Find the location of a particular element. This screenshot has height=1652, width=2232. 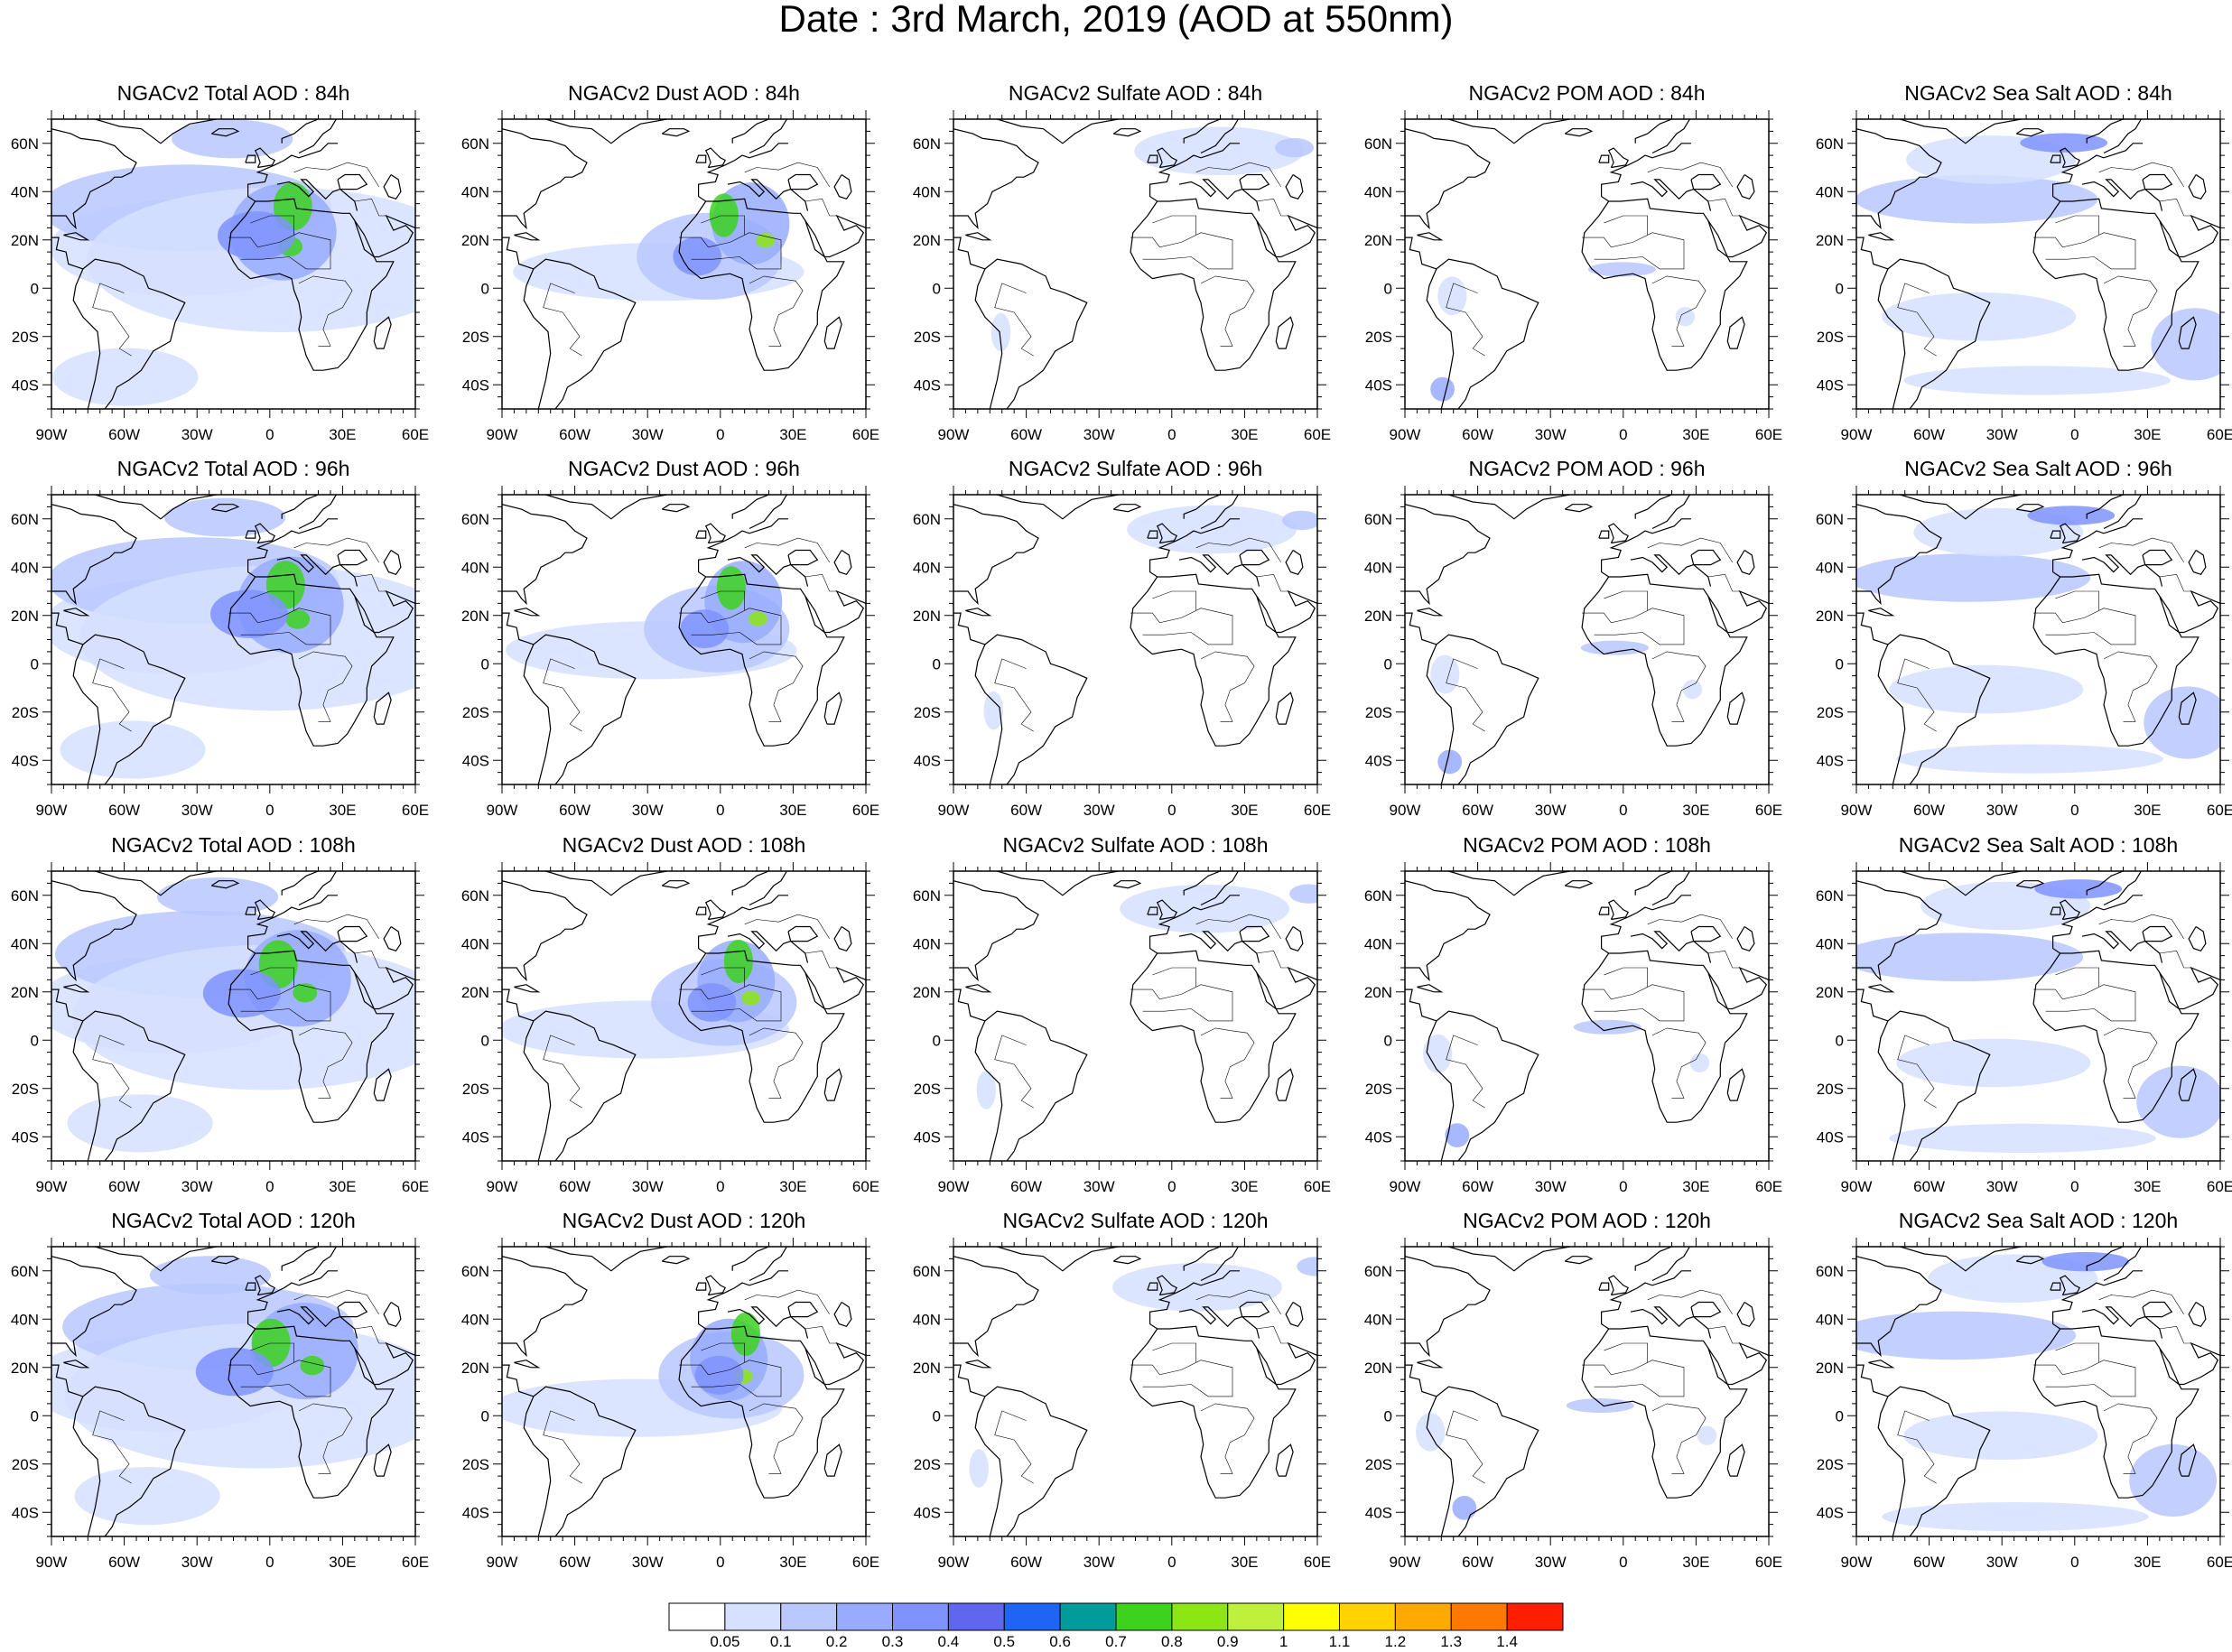

colorbar-label: 0.1 is located at coordinates (781, 1640).